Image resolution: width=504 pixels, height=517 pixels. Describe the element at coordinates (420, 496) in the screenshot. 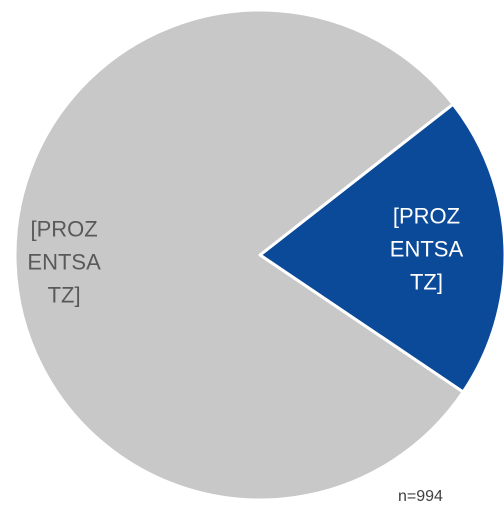

I see `annotation: n=994` at that location.